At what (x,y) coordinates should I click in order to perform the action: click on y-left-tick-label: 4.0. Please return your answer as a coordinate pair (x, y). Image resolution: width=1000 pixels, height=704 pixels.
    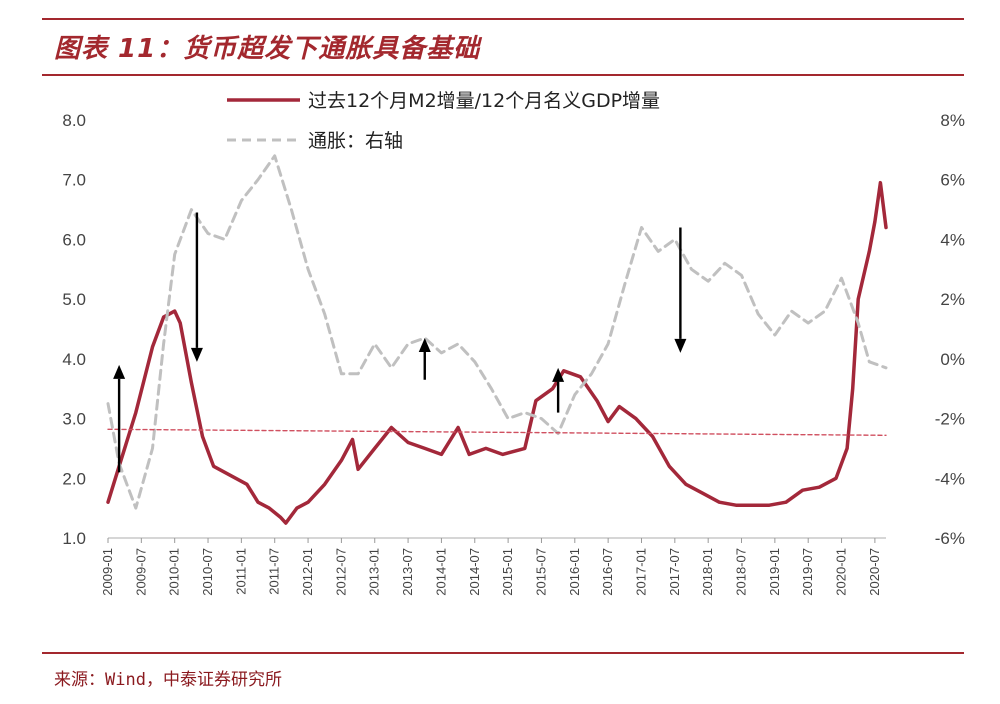
    Looking at the image, I should click on (74, 359).